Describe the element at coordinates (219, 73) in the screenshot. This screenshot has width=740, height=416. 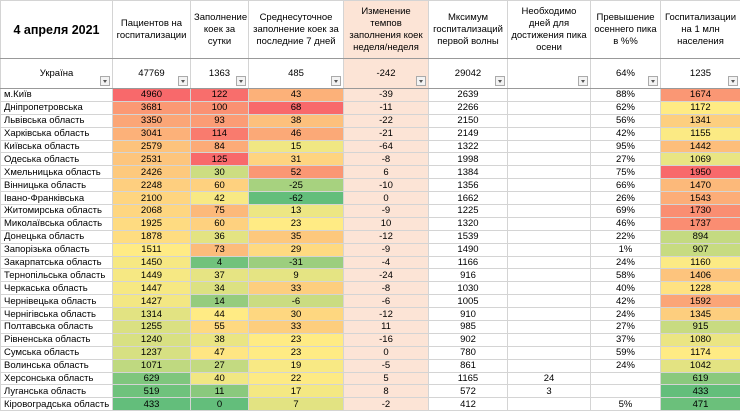
I see `cell: 1363` at that location.